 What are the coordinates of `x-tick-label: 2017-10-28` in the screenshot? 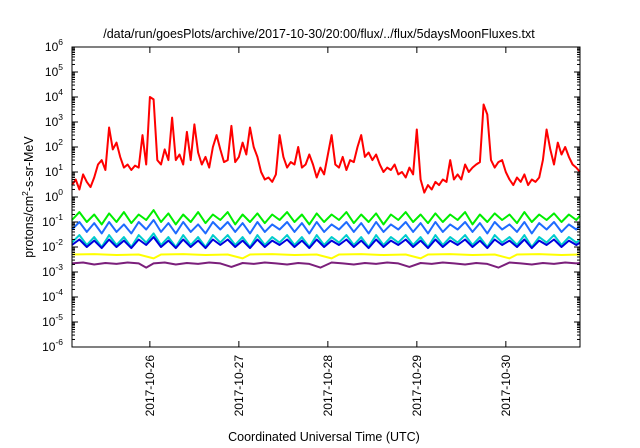 It's located at (328, 386).